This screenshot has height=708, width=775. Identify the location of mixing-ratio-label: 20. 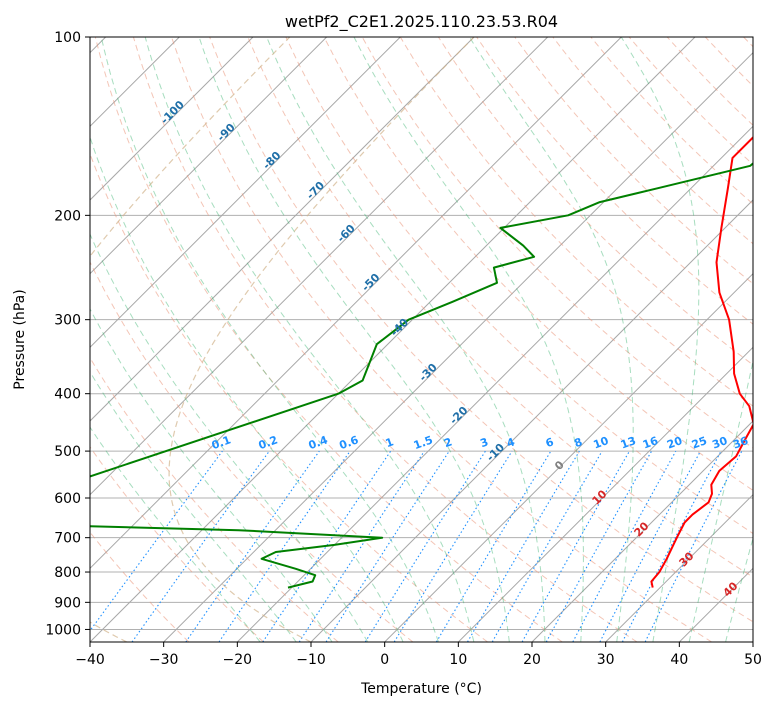
(674, 443).